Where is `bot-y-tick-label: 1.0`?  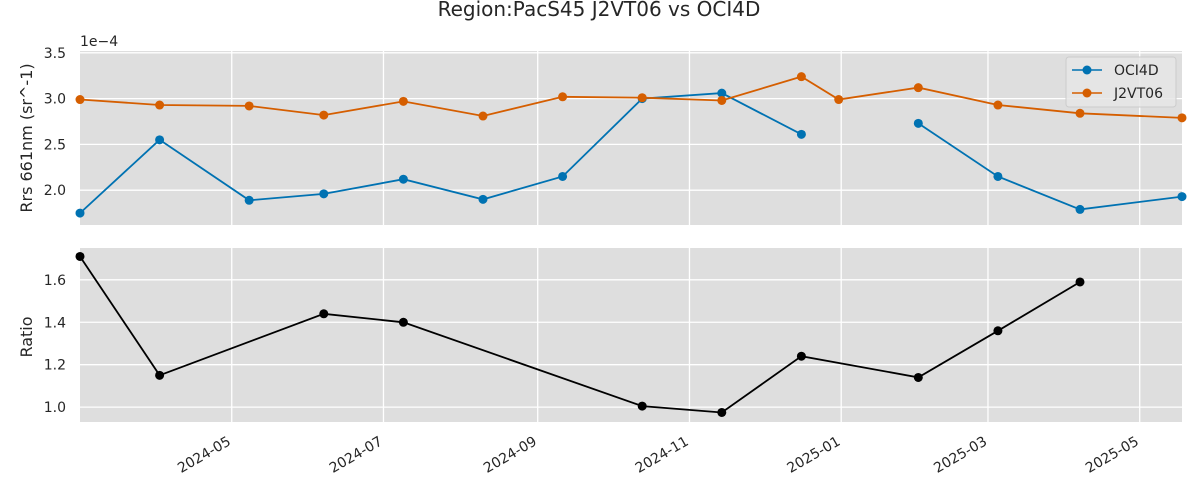
bot-y-tick-label: 1.0 is located at coordinates (55, 408).